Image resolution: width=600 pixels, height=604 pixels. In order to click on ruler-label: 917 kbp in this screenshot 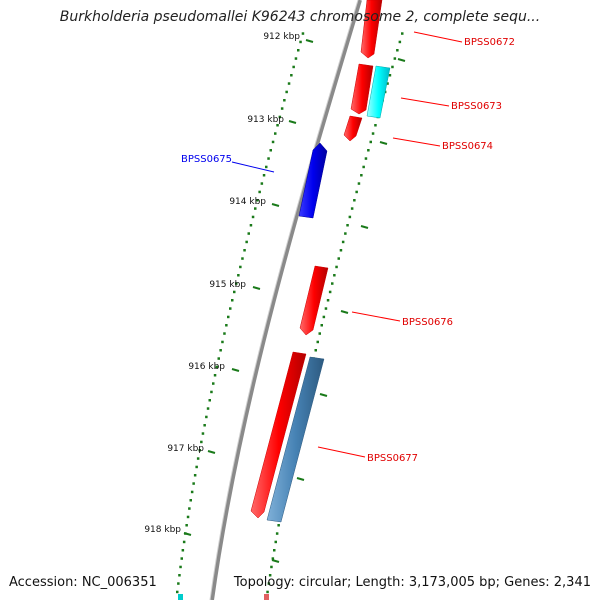, I will do `click(185, 449)`.